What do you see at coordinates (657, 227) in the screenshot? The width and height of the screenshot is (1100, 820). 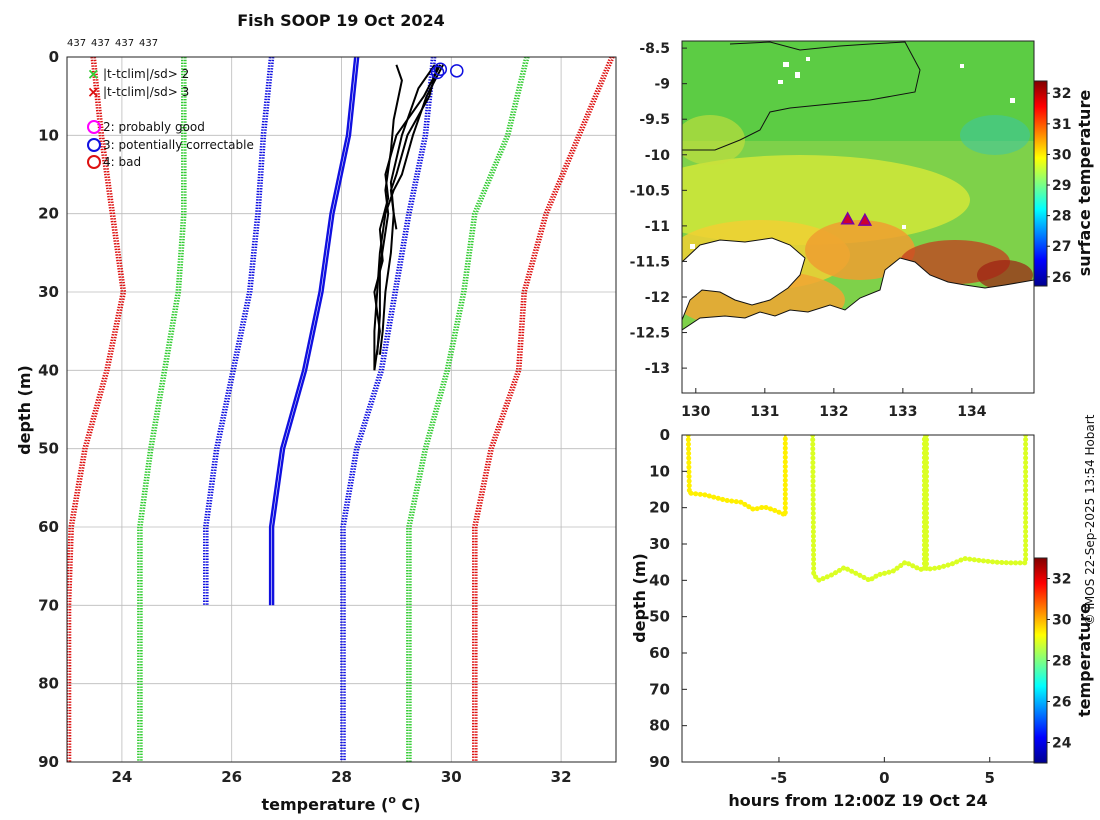 I see `map-y-tick-label: -11` at bounding box center [657, 227].